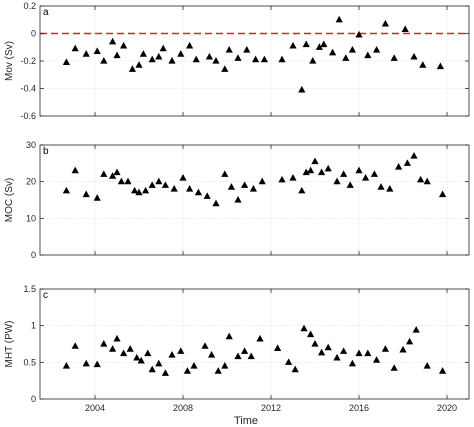 The image size is (474, 427). What do you see at coordinates (46, 12) in the screenshot?
I see `panel-letter-label: a` at bounding box center [46, 12].